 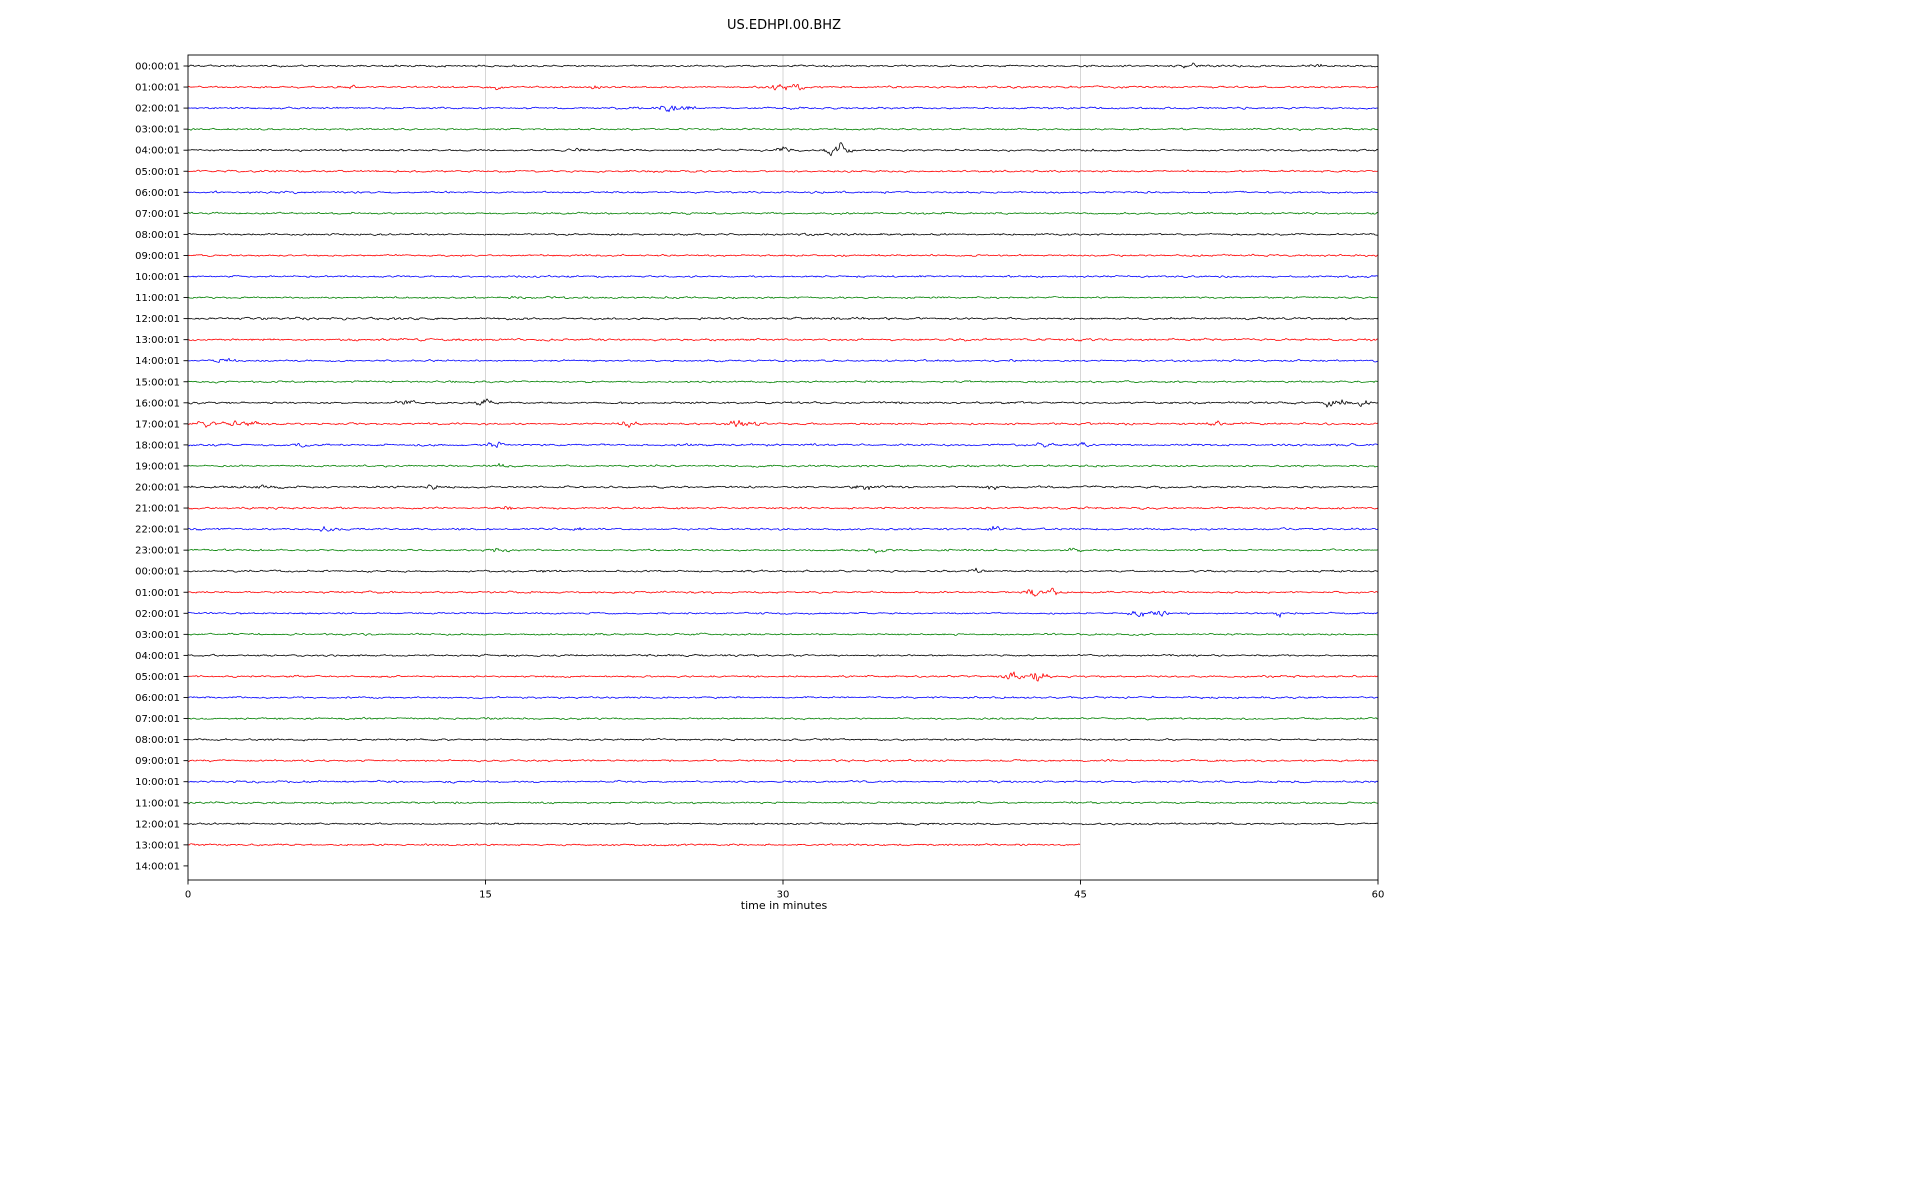 What do you see at coordinates (1378, 895) in the screenshot?
I see `x-tick-label: 60` at bounding box center [1378, 895].